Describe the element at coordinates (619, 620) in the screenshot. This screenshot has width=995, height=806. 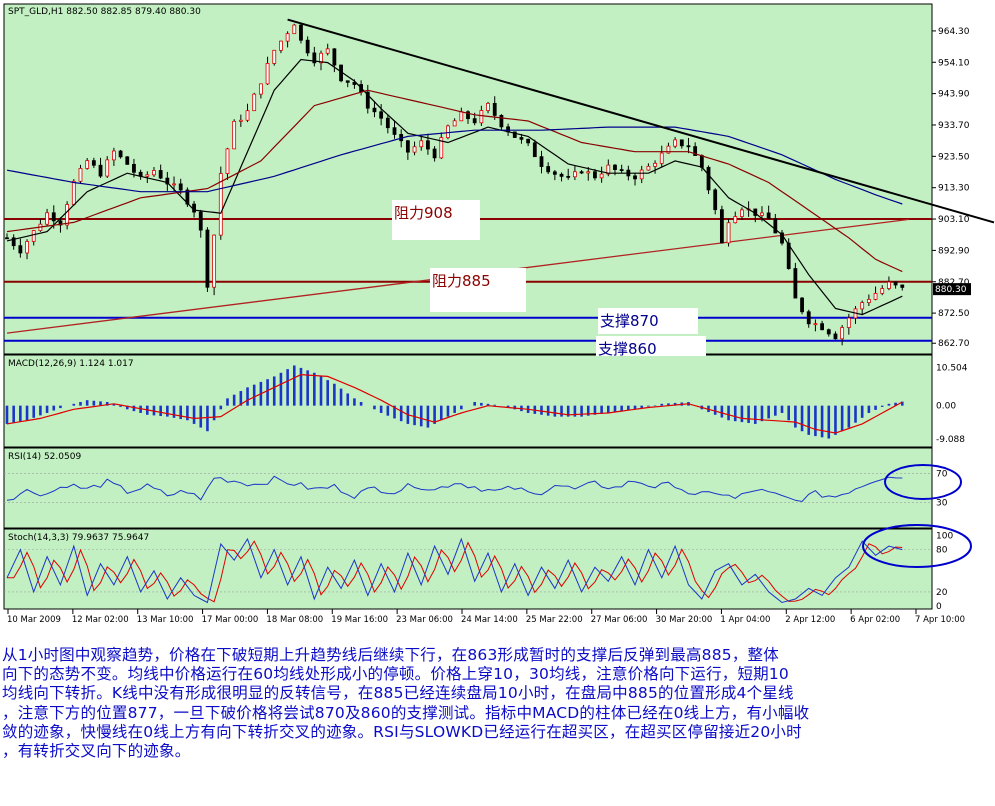
I see `time-axis-tick-label: 27 Mar 06:00` at that location.